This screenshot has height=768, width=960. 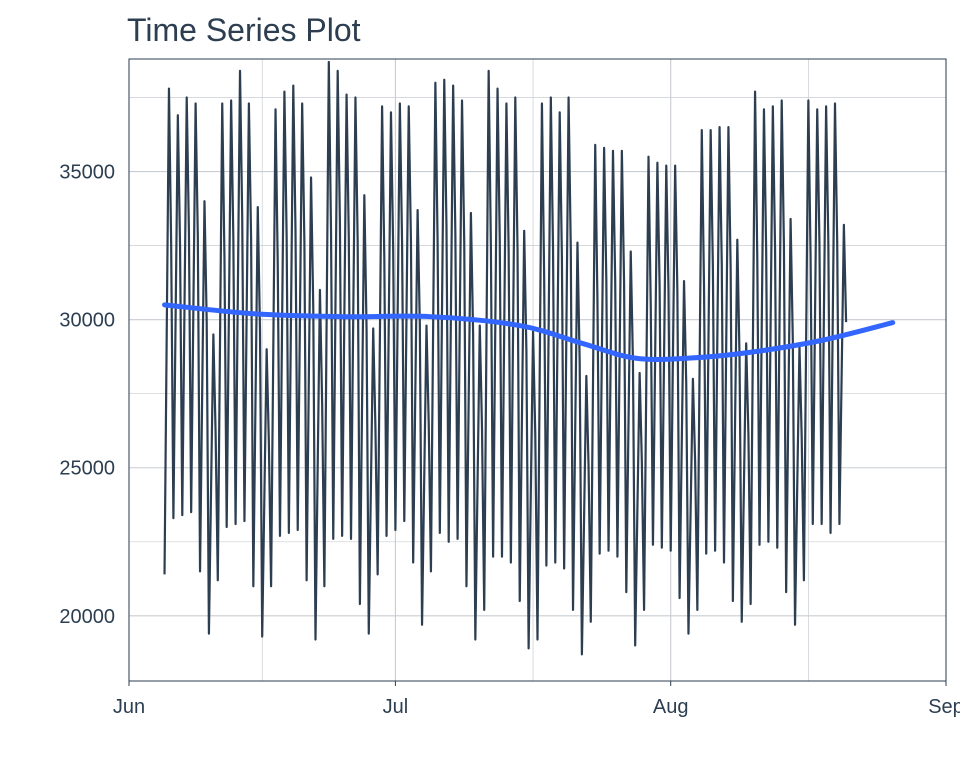 I want to click on y-tick-label: 25000, so click(x=87, y=469).